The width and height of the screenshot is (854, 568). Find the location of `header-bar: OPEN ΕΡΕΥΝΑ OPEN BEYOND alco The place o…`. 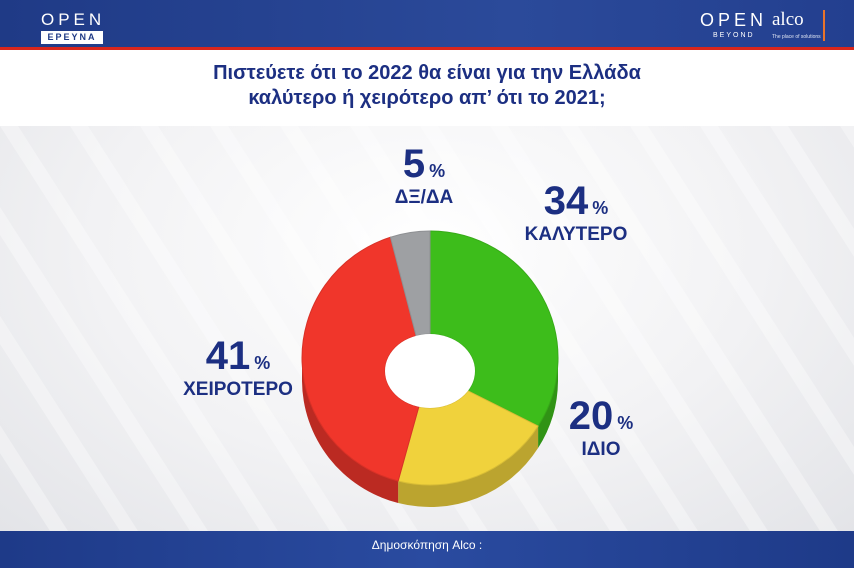

header-bar: OPEN ΕΡΕΥΝΑ OPEN BEYOND alco The place o… is located at coordinates (427, 25).